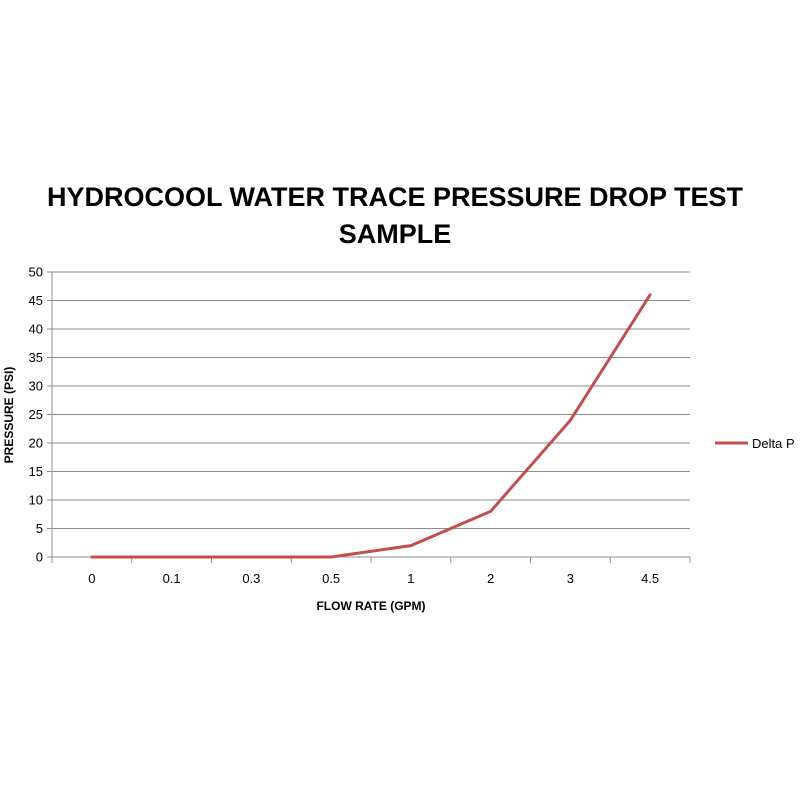 This screenshot has height=800, width=800. Describe the element at coordinates (490, 578) in the screenshot. I see `x-tick-label: 2` at that location.